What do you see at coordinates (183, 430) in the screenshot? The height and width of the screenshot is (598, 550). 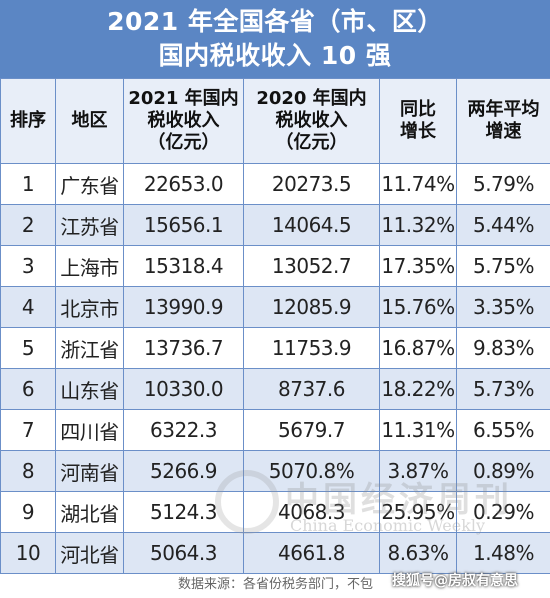 I see `revenue-2021-cell: 6322.3` at bounding box center [183, 430].